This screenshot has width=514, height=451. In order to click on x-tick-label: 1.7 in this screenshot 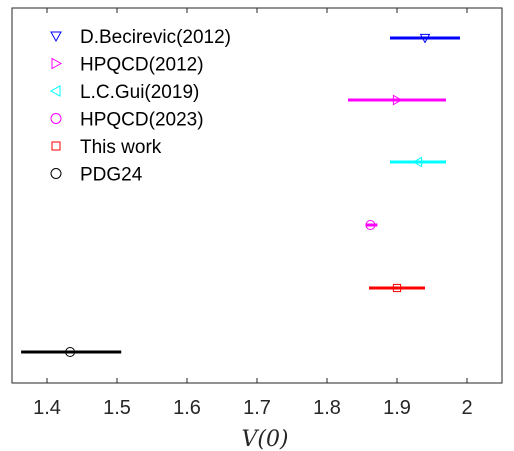, I will do `click(257, 408)`.